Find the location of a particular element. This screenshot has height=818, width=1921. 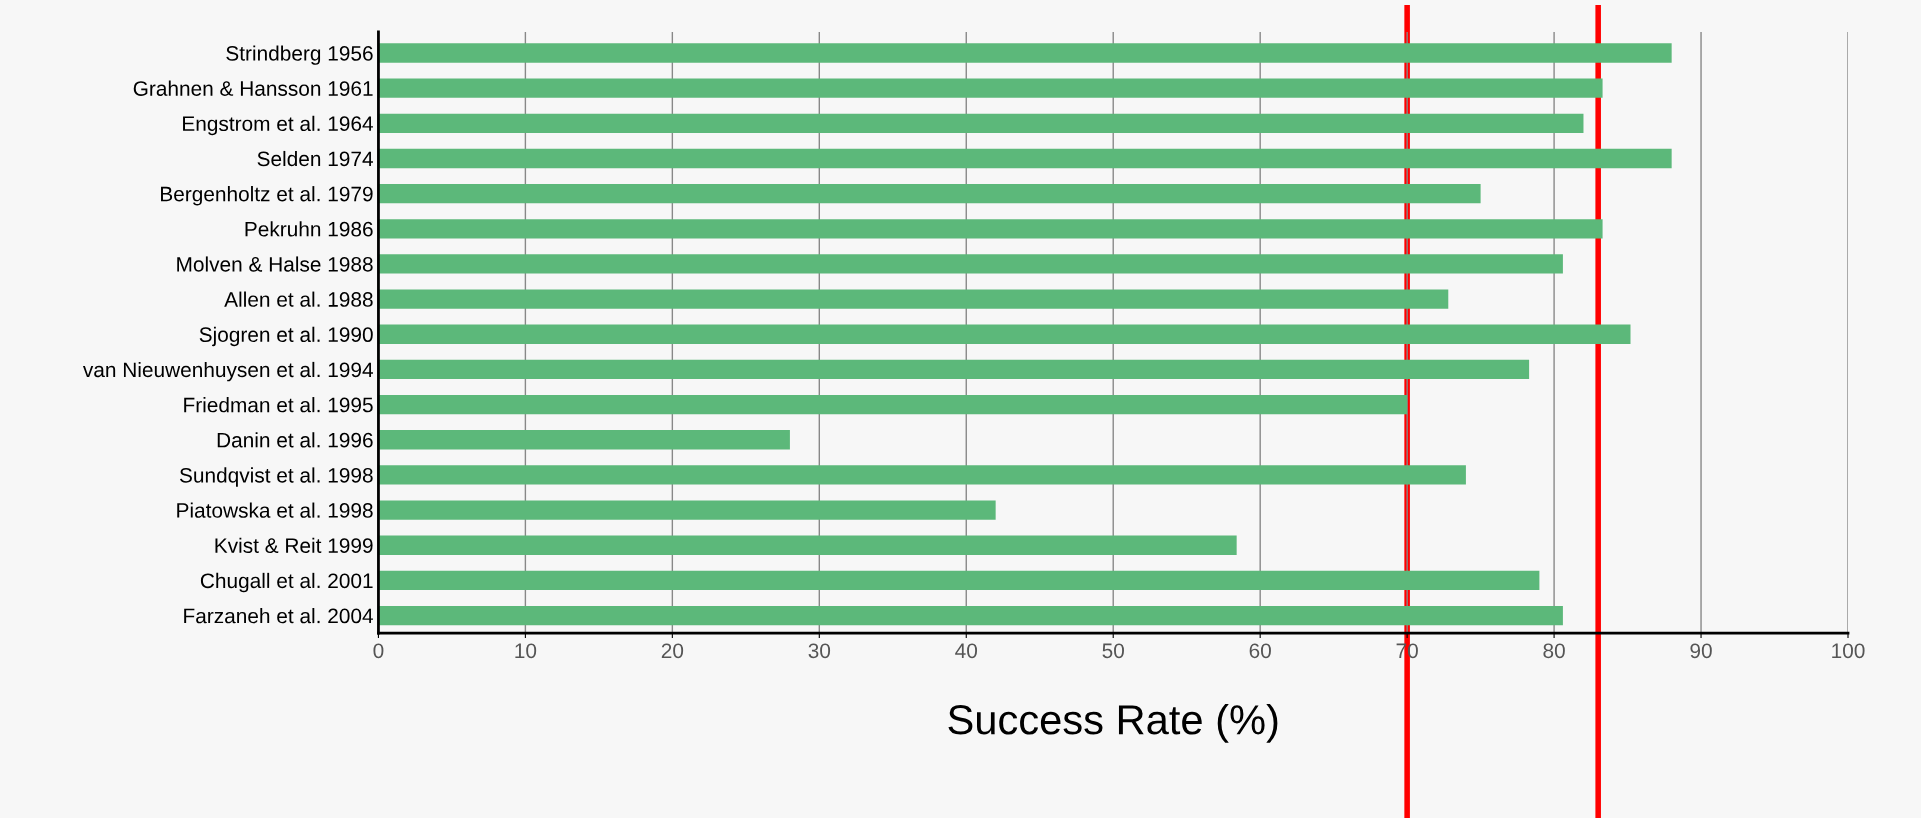

y-tick-label: Pekruhn 1986 is located at coordinates (309, 229).